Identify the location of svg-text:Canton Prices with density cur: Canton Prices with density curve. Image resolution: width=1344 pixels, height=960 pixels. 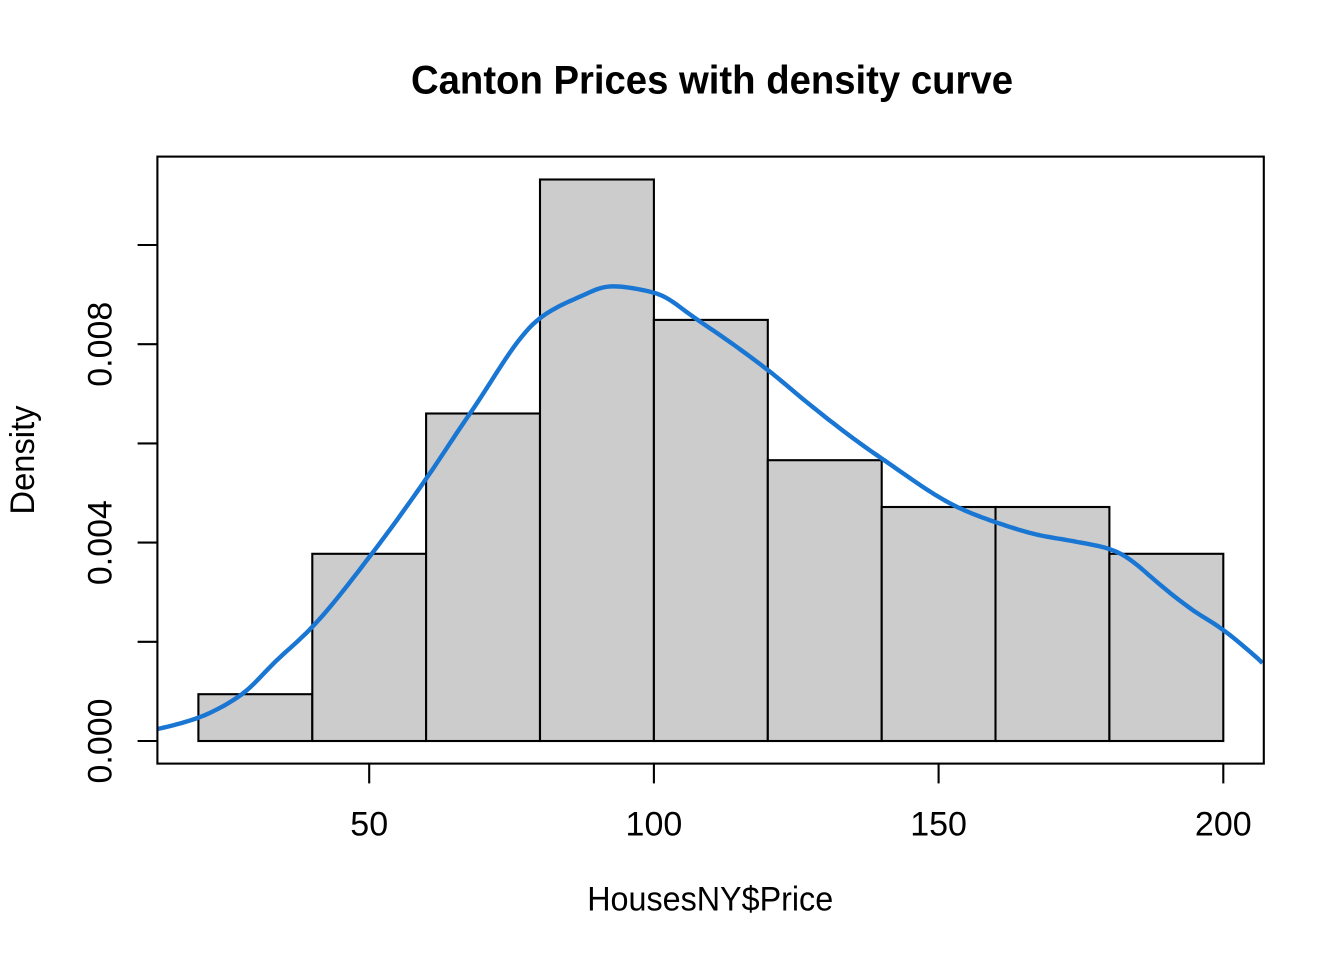
(712, 80).